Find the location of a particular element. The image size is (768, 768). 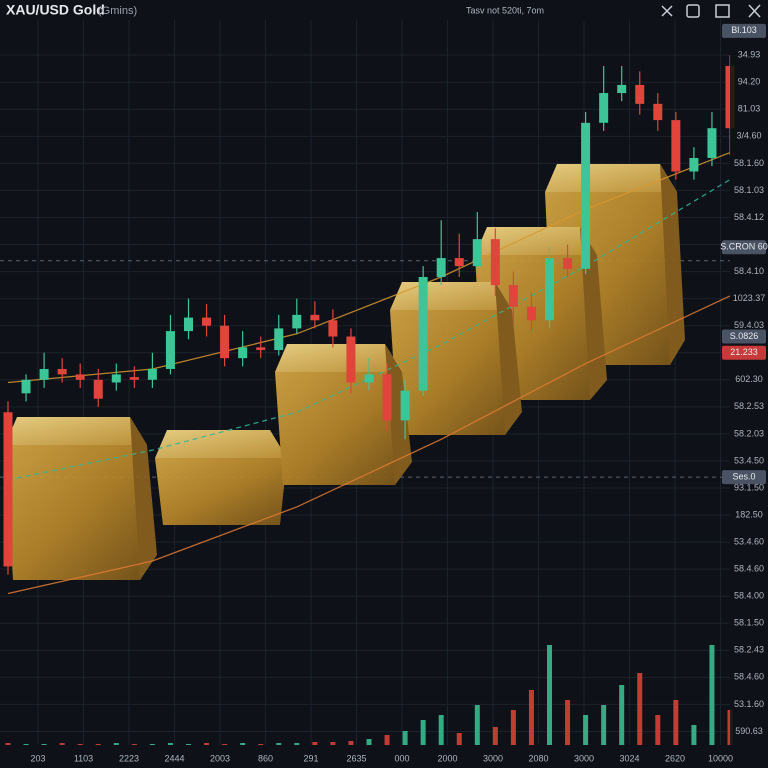

close-icon is located at coordinates (754, 11).